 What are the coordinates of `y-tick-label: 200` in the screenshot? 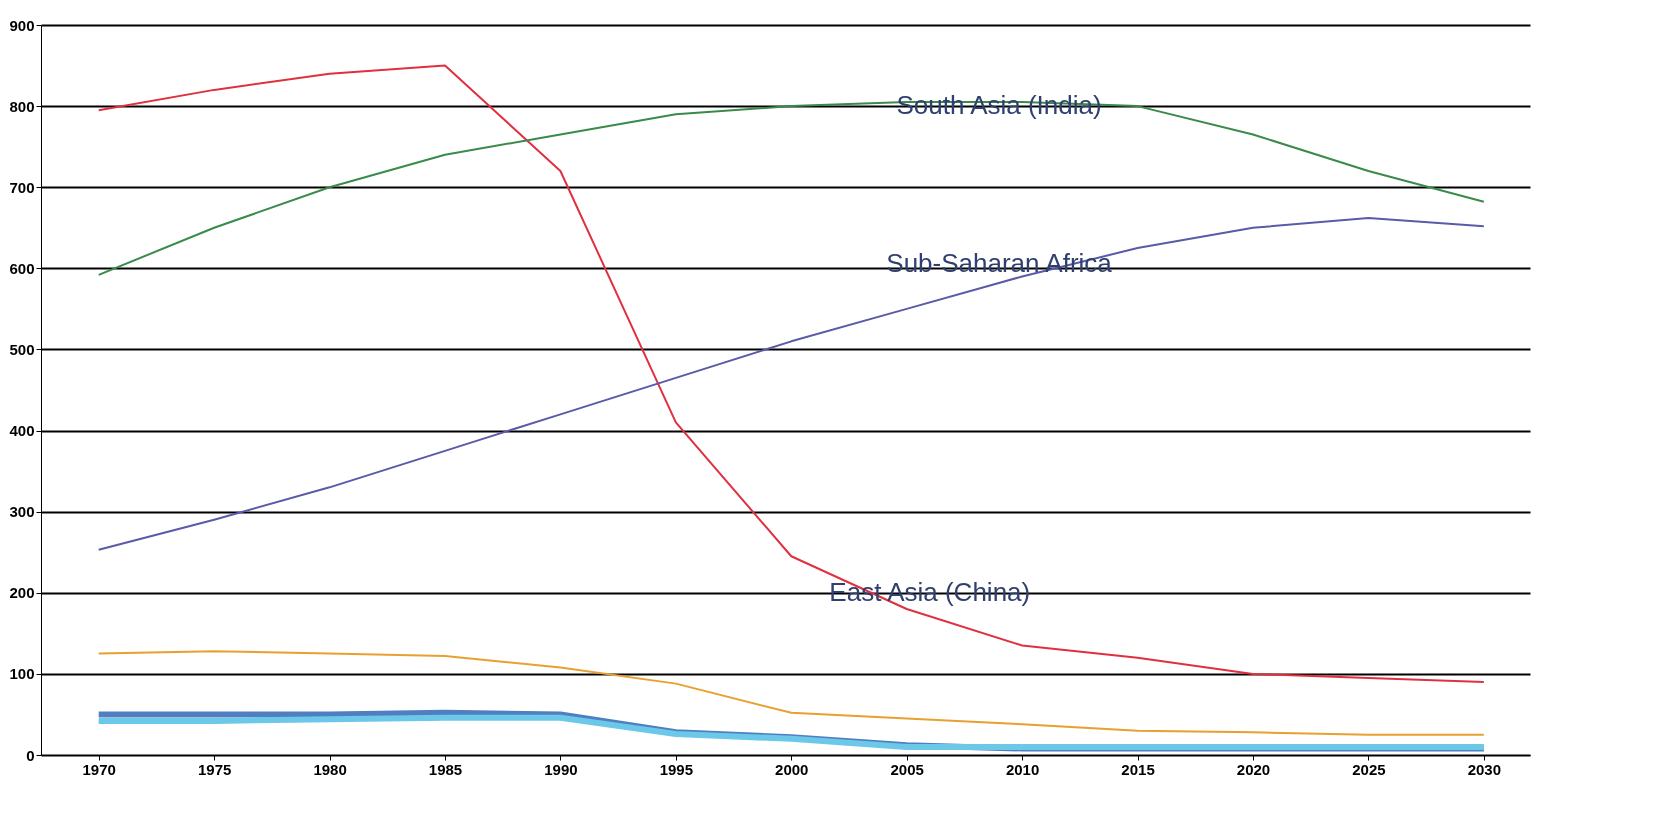 It's located at (22, 593).